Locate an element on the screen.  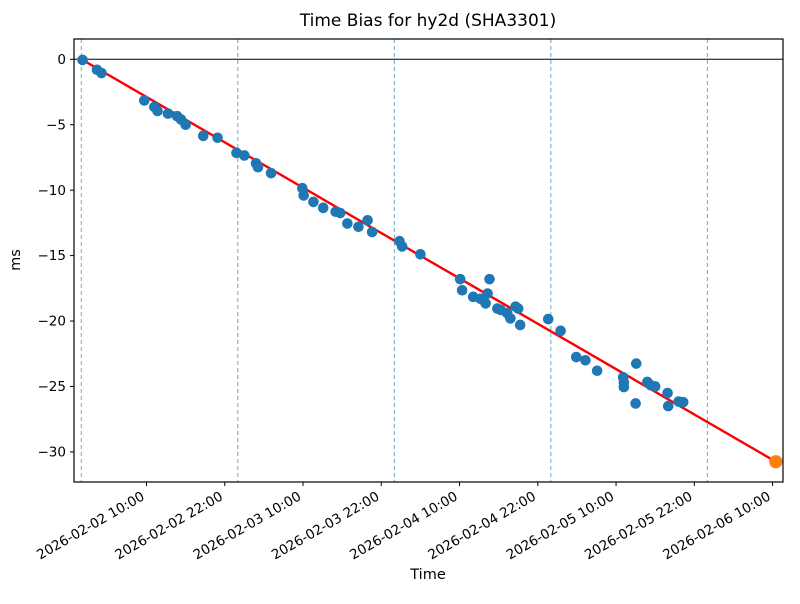
chart-title: Time Bias for hy2d (SHA3301) is located at coordinates (427, 21).